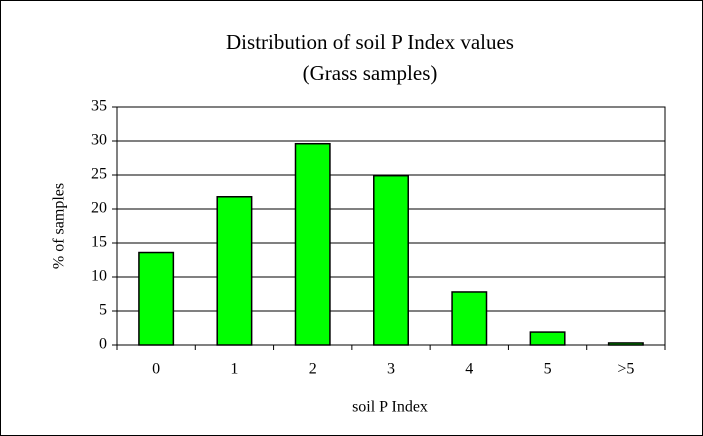 This screenshot has height=436, width=703. Describe the element at coordinates (391, 369) in the screenshot. I see `x-tick-label: 3` at that location.